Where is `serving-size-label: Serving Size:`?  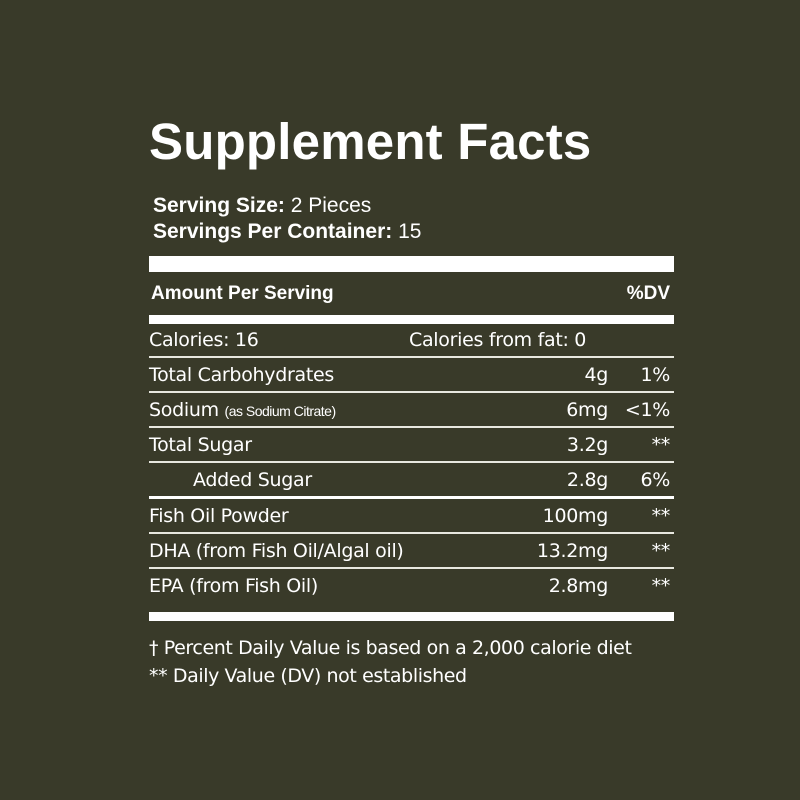
serving-size-label: Serving Size: is located at coordinates (219, 205).